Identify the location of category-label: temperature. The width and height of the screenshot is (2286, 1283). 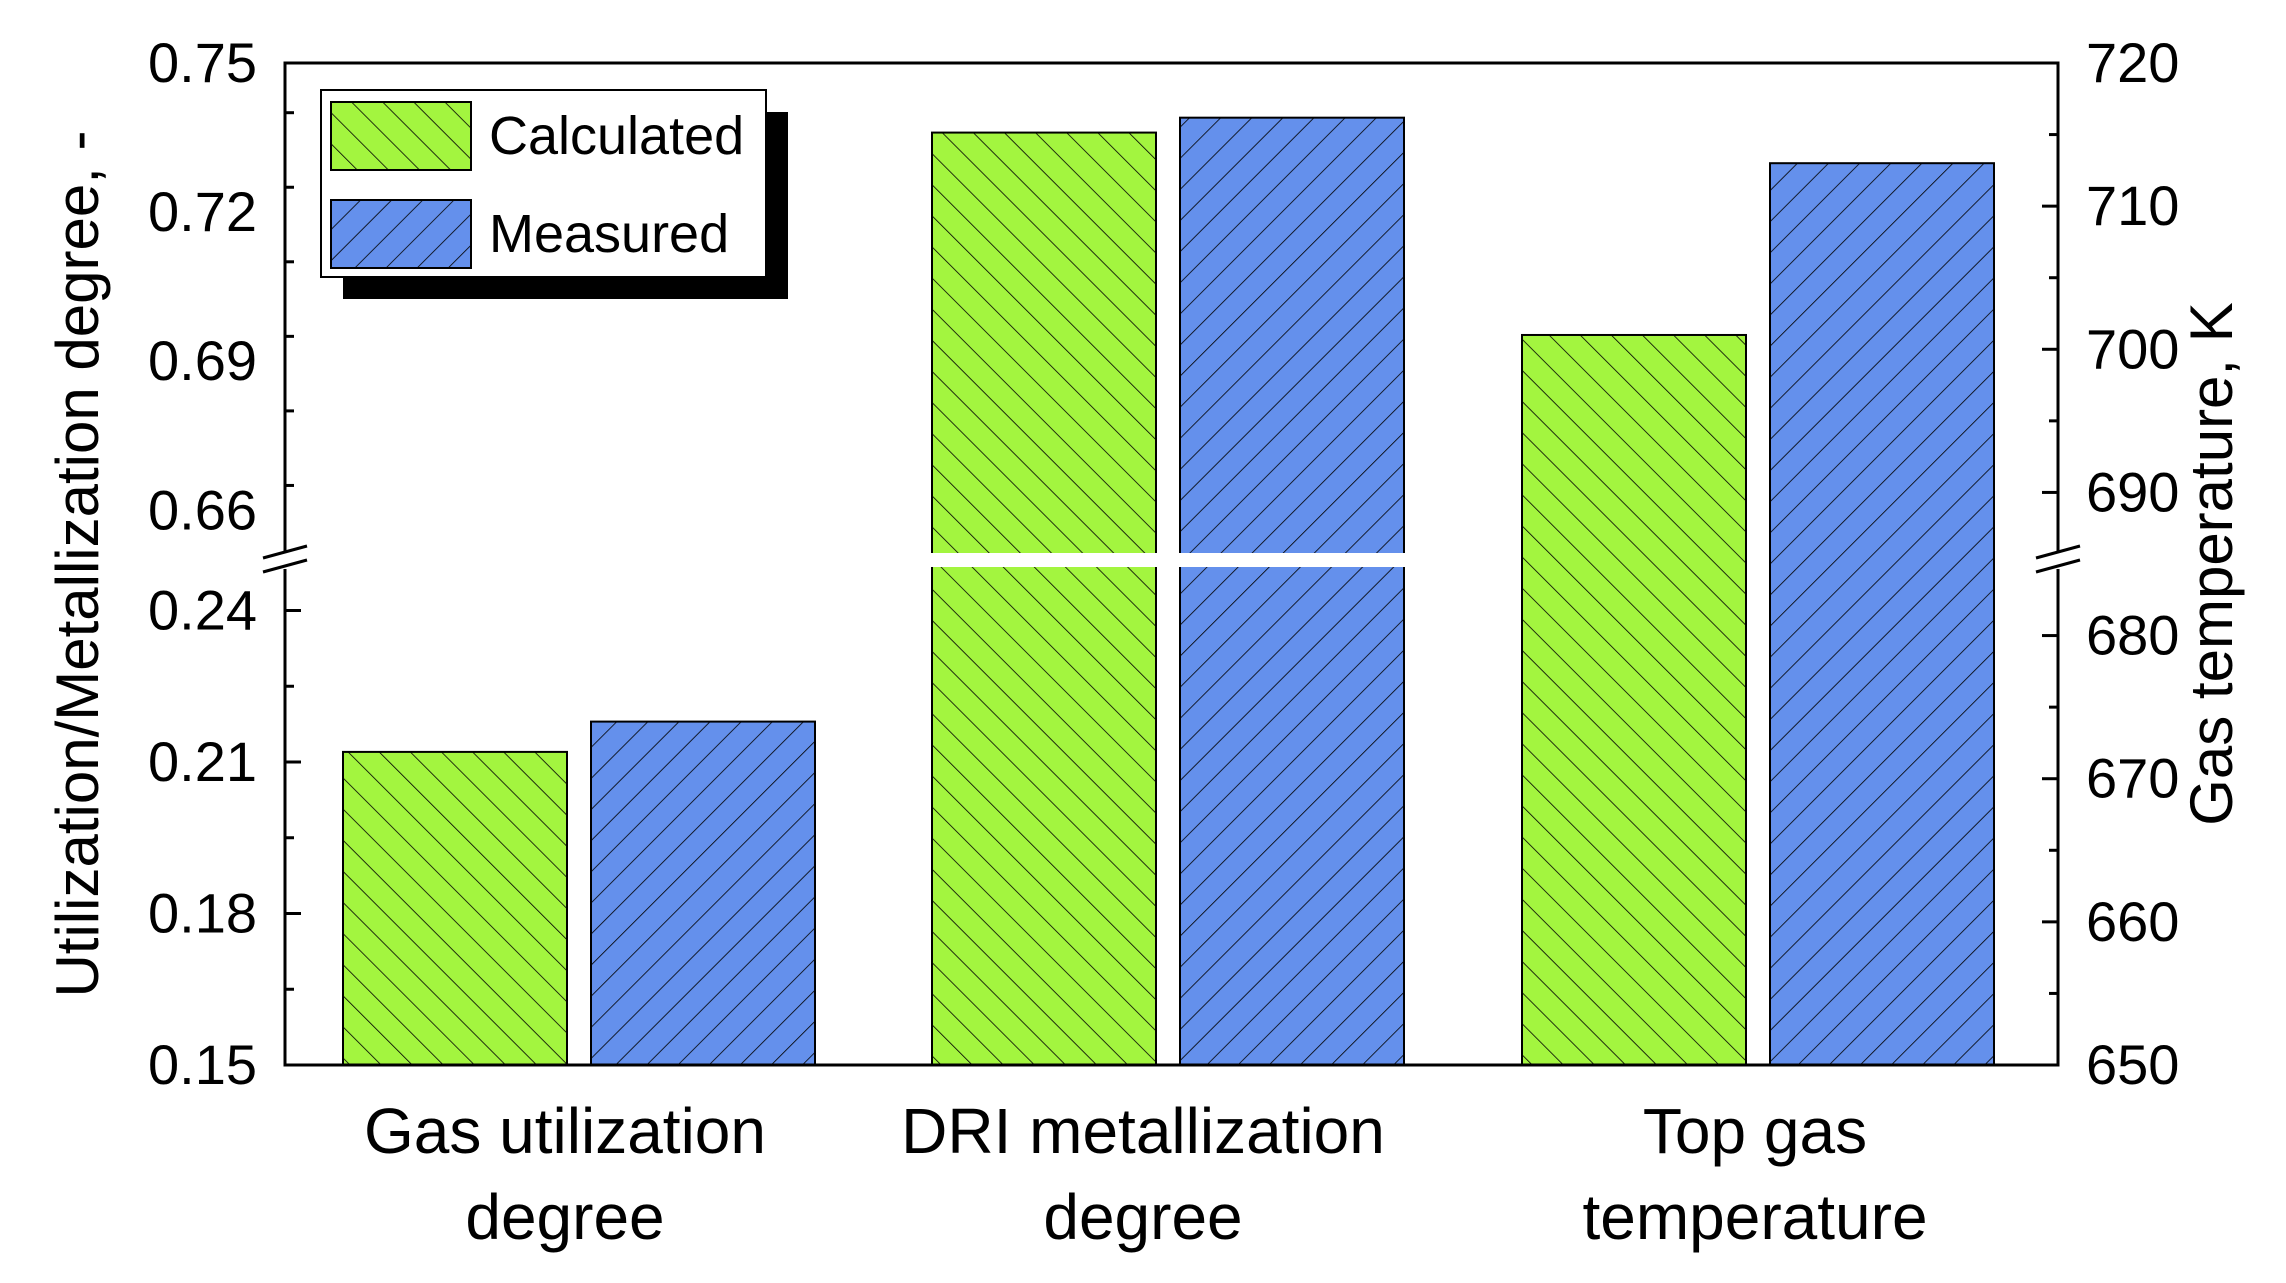
(1754, 1217).